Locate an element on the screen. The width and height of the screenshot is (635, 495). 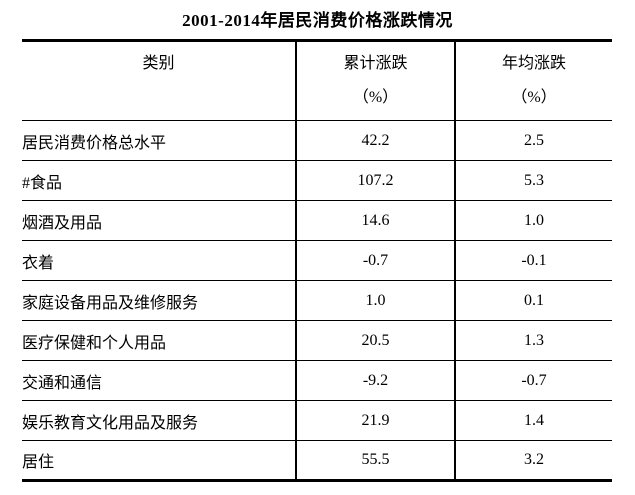
table-row: #食品 107.2 5.3 is located at coordinates (317, 180).